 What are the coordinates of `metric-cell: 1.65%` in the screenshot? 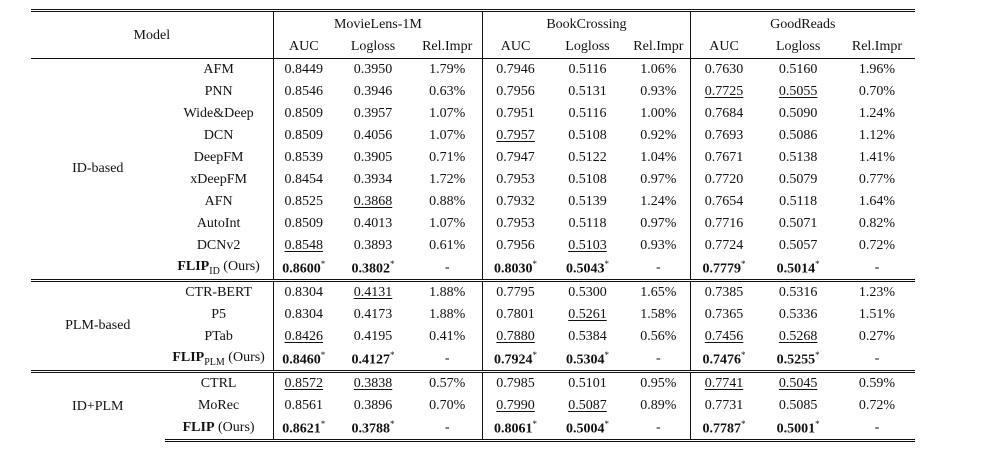 It's located at (659, 291).